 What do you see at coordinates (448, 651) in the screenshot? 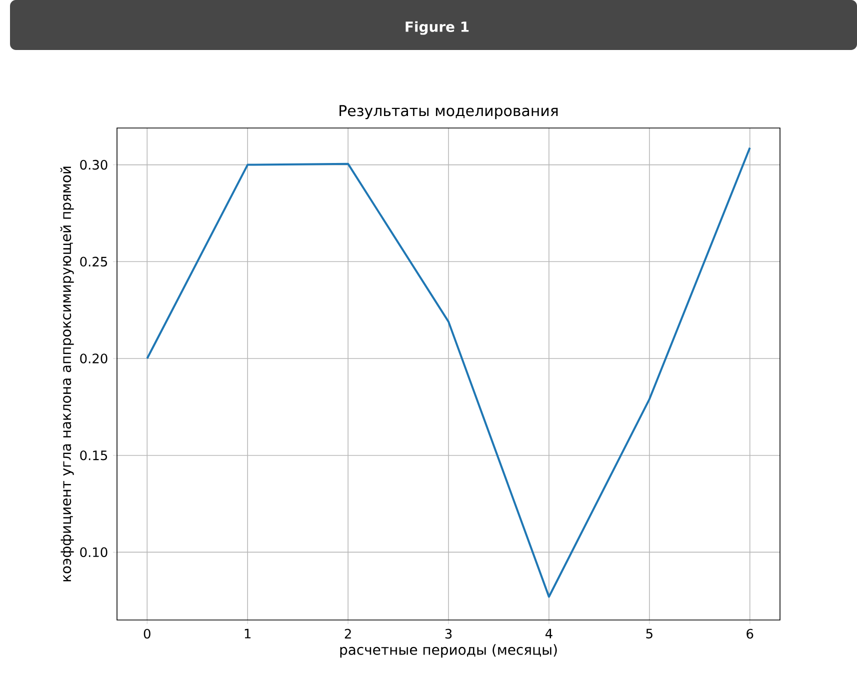
I see `x-axis-title: расчетные периоды (месяцы)` at bounding box center [448, 651].